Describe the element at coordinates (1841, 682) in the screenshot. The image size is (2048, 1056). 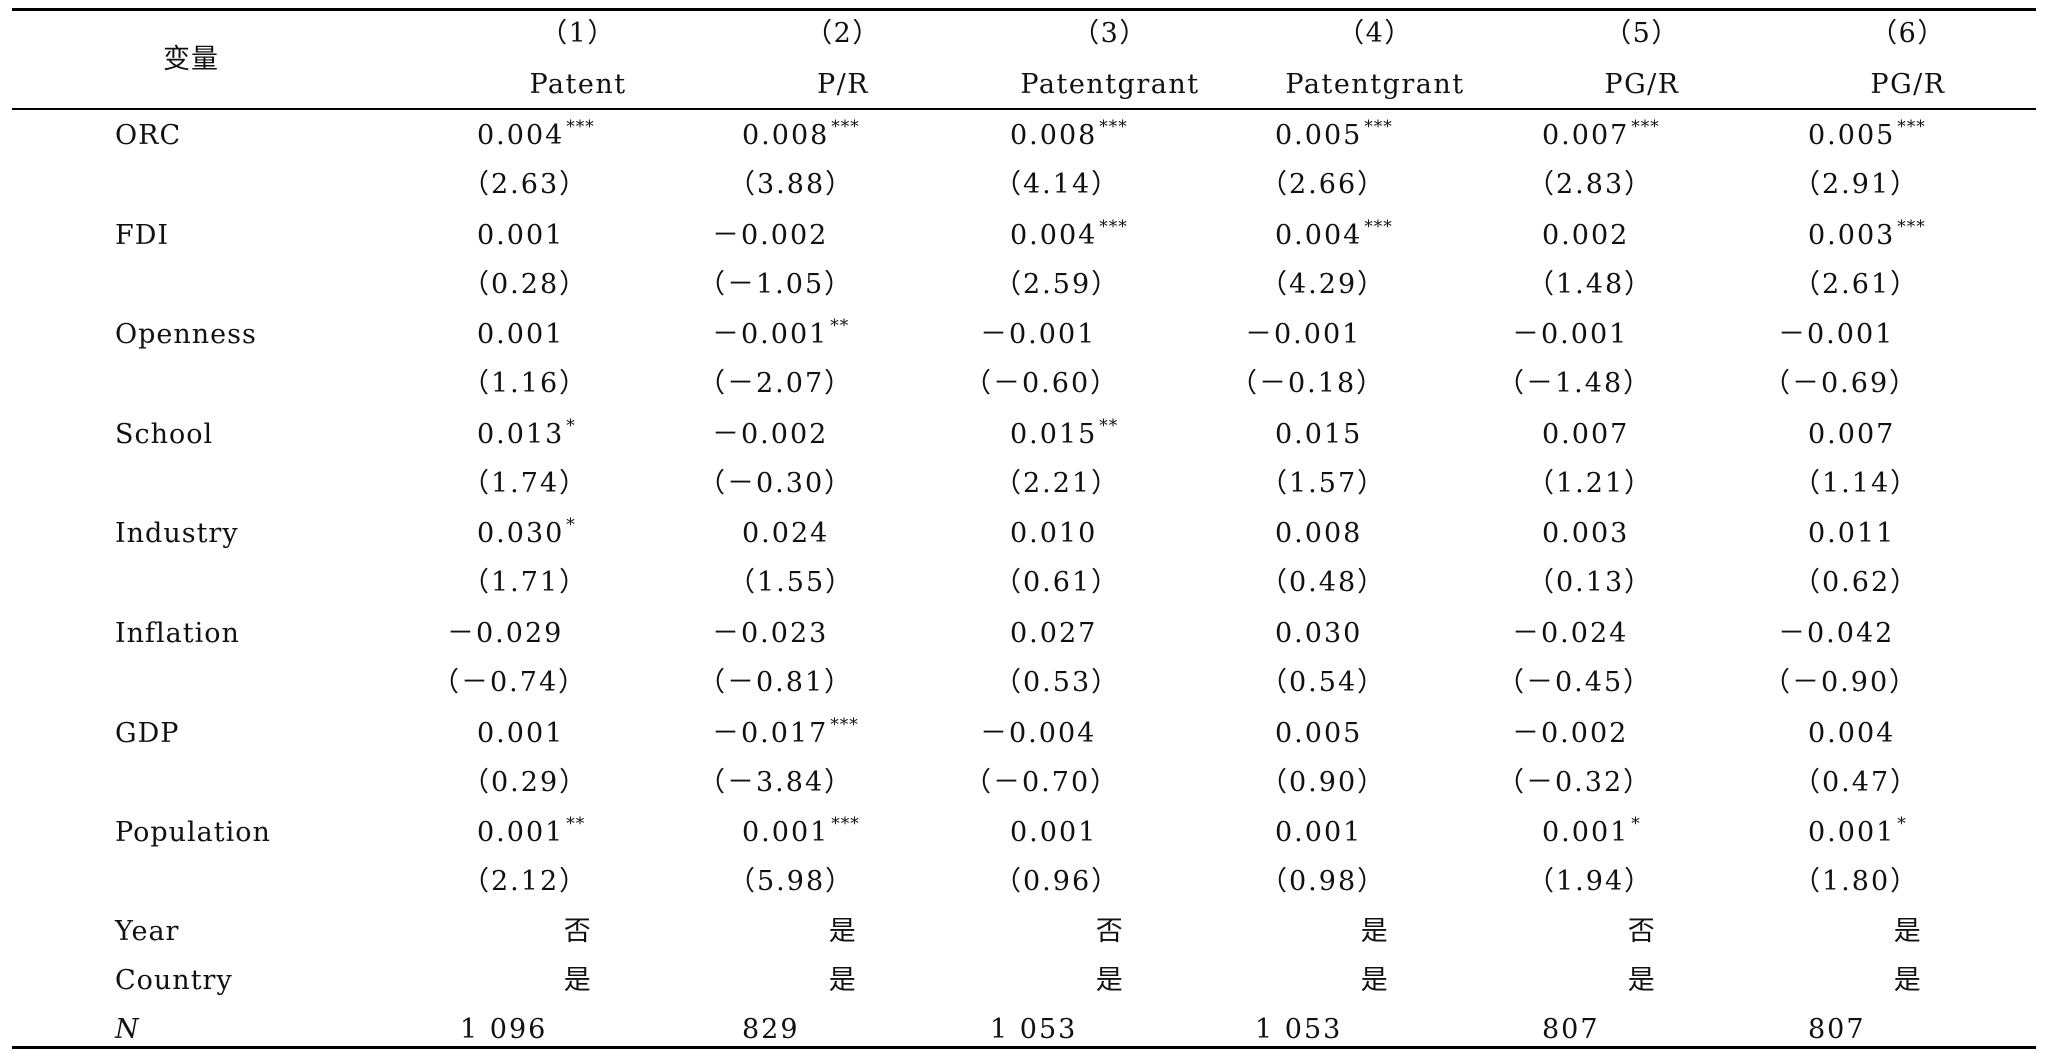
I see `t-statistic-cell: （－0.90）` at that location.